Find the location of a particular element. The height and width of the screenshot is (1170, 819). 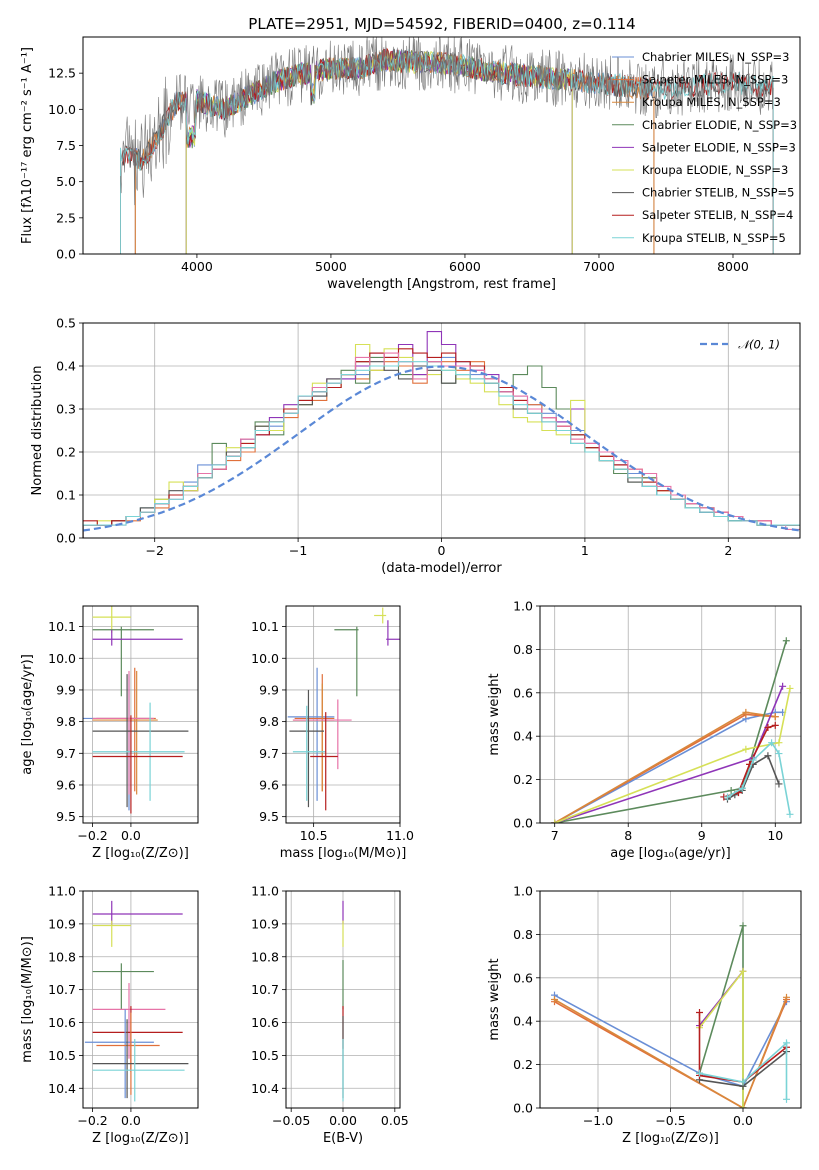

legend-label: Salpeter STELIB, N_SSP=4 is located at coordinates (717, 215).